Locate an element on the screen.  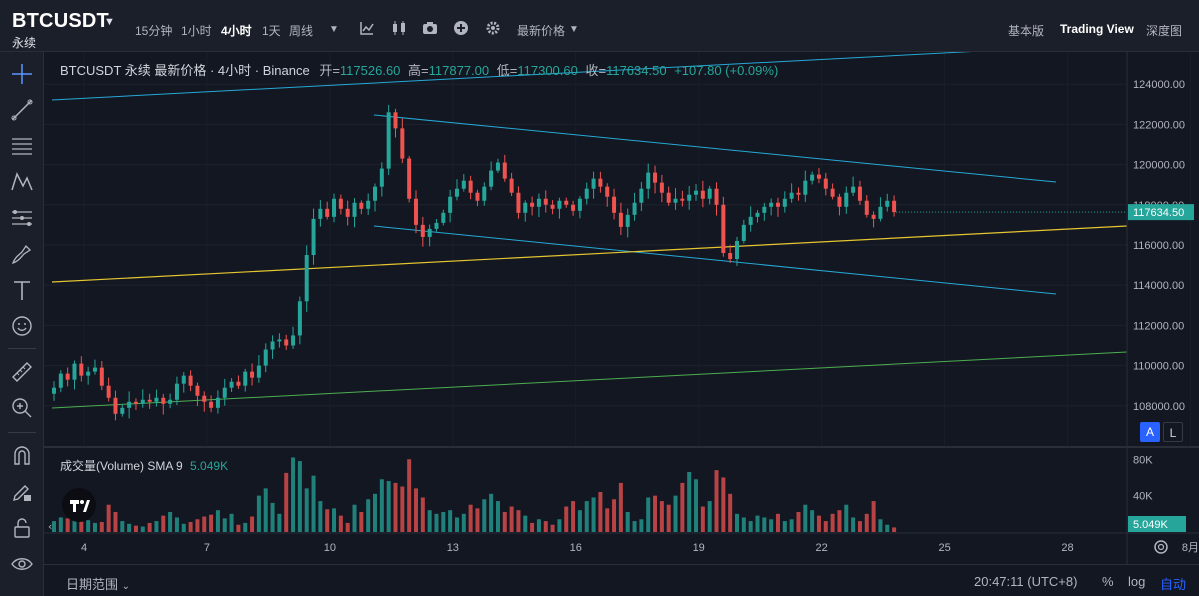
price-tick-label: 108000.00 is located at coordinates (1159, 407).